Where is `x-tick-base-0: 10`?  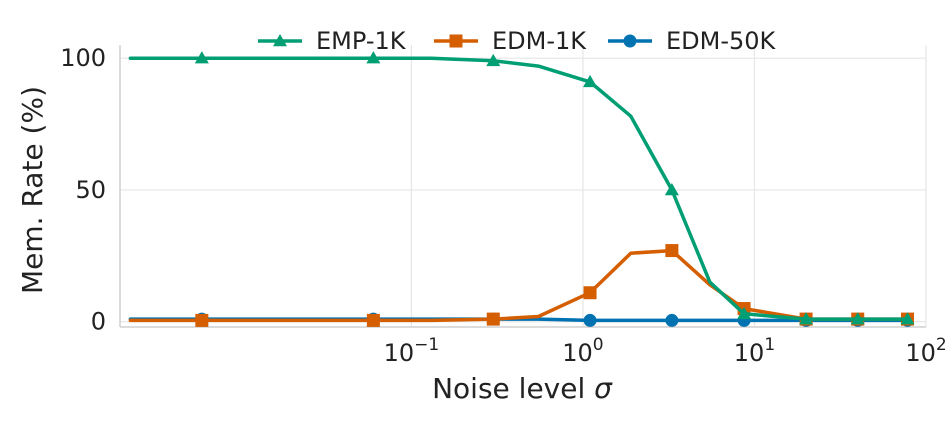
x-tick-base-0: 10 is located at coordinates (399, 353).